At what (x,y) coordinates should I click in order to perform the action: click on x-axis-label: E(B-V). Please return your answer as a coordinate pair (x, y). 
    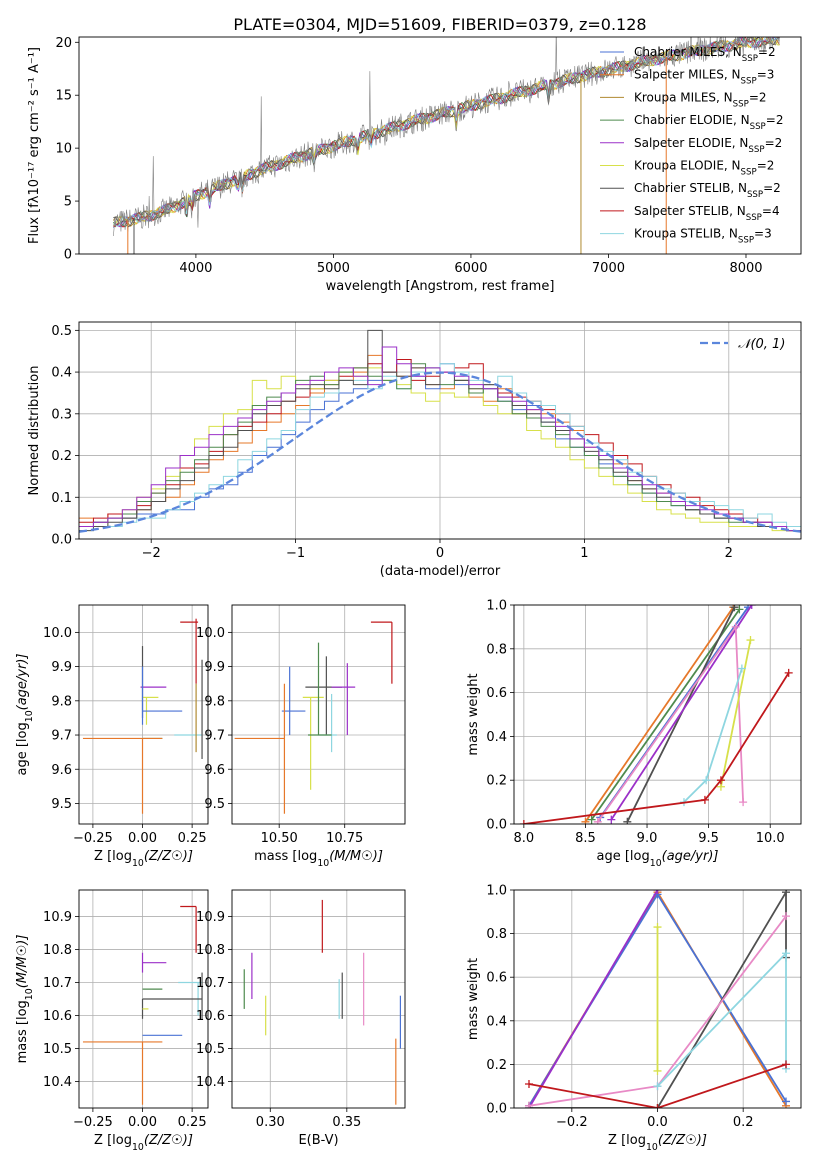
    Looking at the image, I should click on (318, 1140).